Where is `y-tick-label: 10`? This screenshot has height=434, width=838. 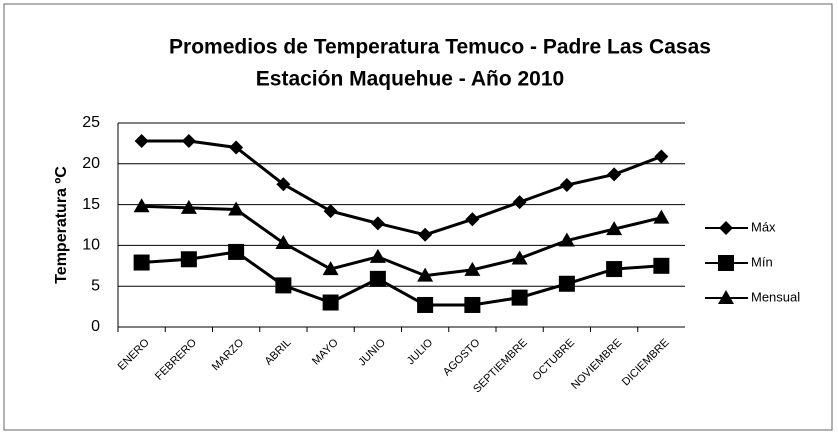 y-tick-label: 10 is located at coordinates (91, 245).